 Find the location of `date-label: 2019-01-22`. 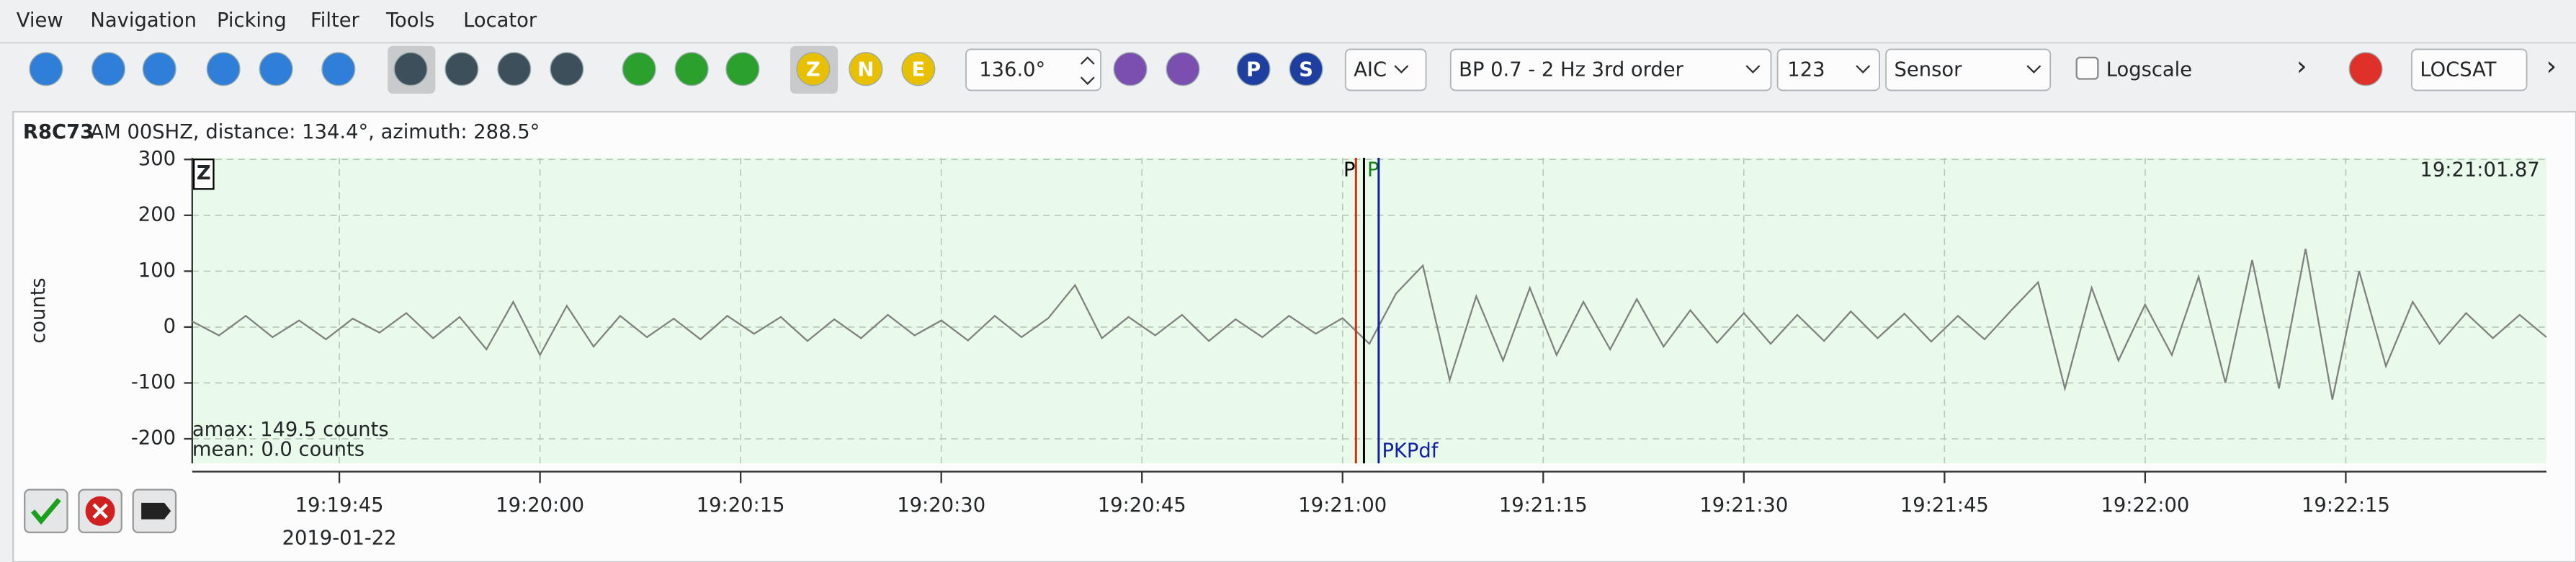

date-label: 2019-01-22 is located at coordinates (339, 538).